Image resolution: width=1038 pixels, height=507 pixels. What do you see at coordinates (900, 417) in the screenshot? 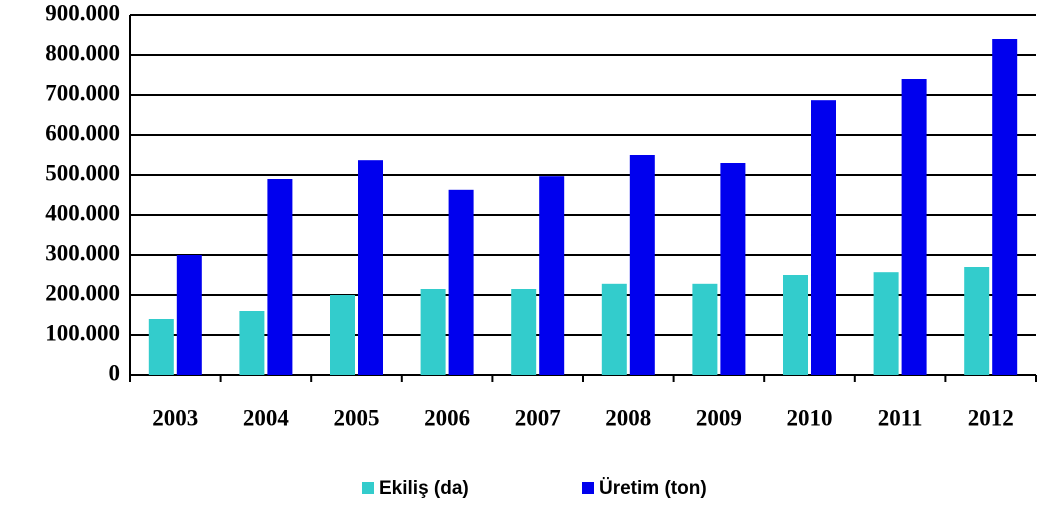
I see `x-tick-label: 2011` at bounding box center [900, 417].